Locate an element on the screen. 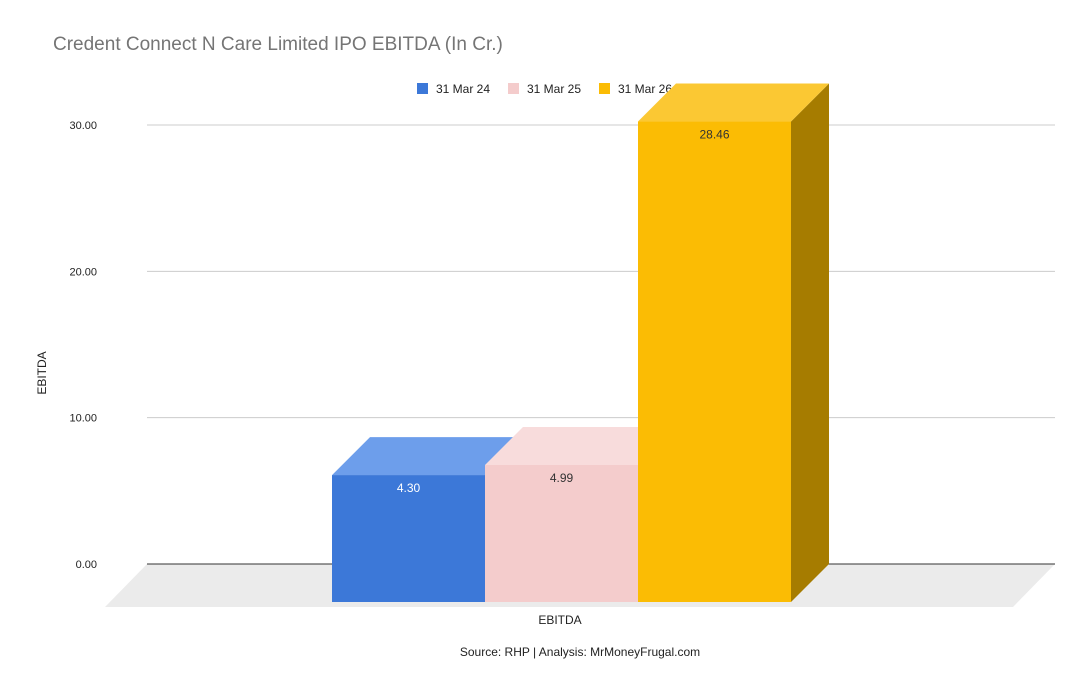  y-tick-label: 0.00 is located at coordinates (86, 565).